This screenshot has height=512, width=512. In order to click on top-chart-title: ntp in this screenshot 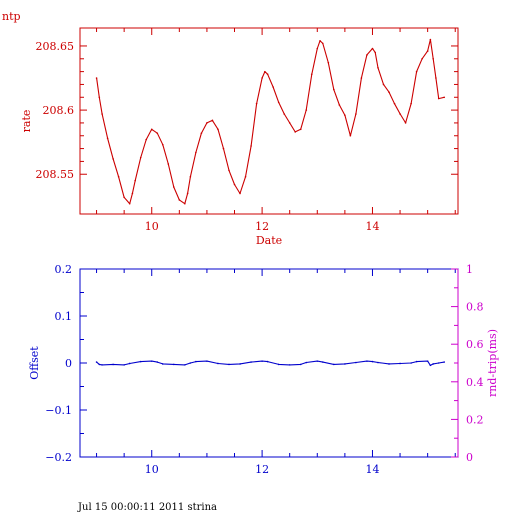, I will do `click(11, 16)`.